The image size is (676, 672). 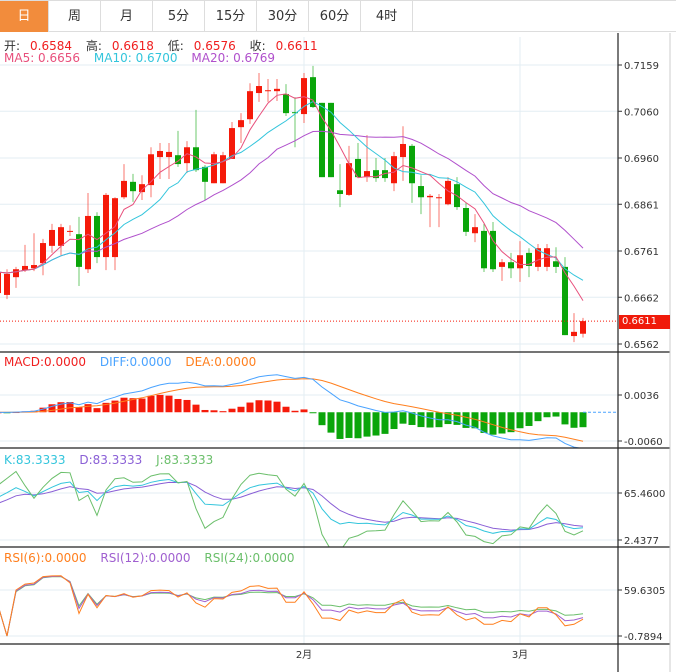 What do you see at coordinates (520, 655) in the screenshot?
I see `time-axis-label: 3月` at bounding box center [520, 655].